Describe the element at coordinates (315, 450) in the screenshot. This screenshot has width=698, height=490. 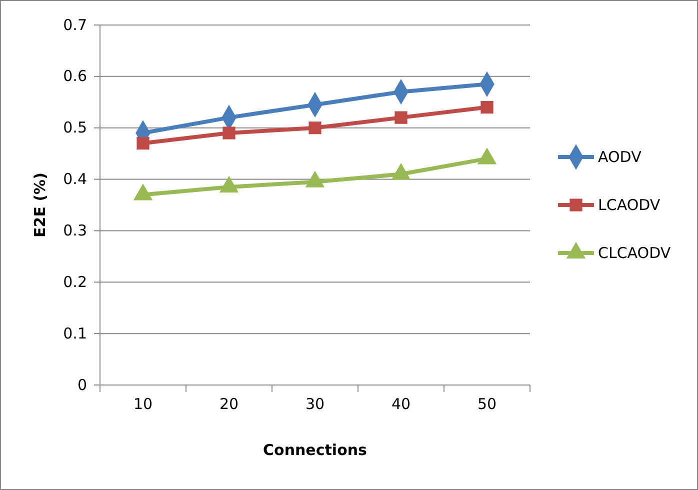
I see `x-axis-title: Connections` at that location.